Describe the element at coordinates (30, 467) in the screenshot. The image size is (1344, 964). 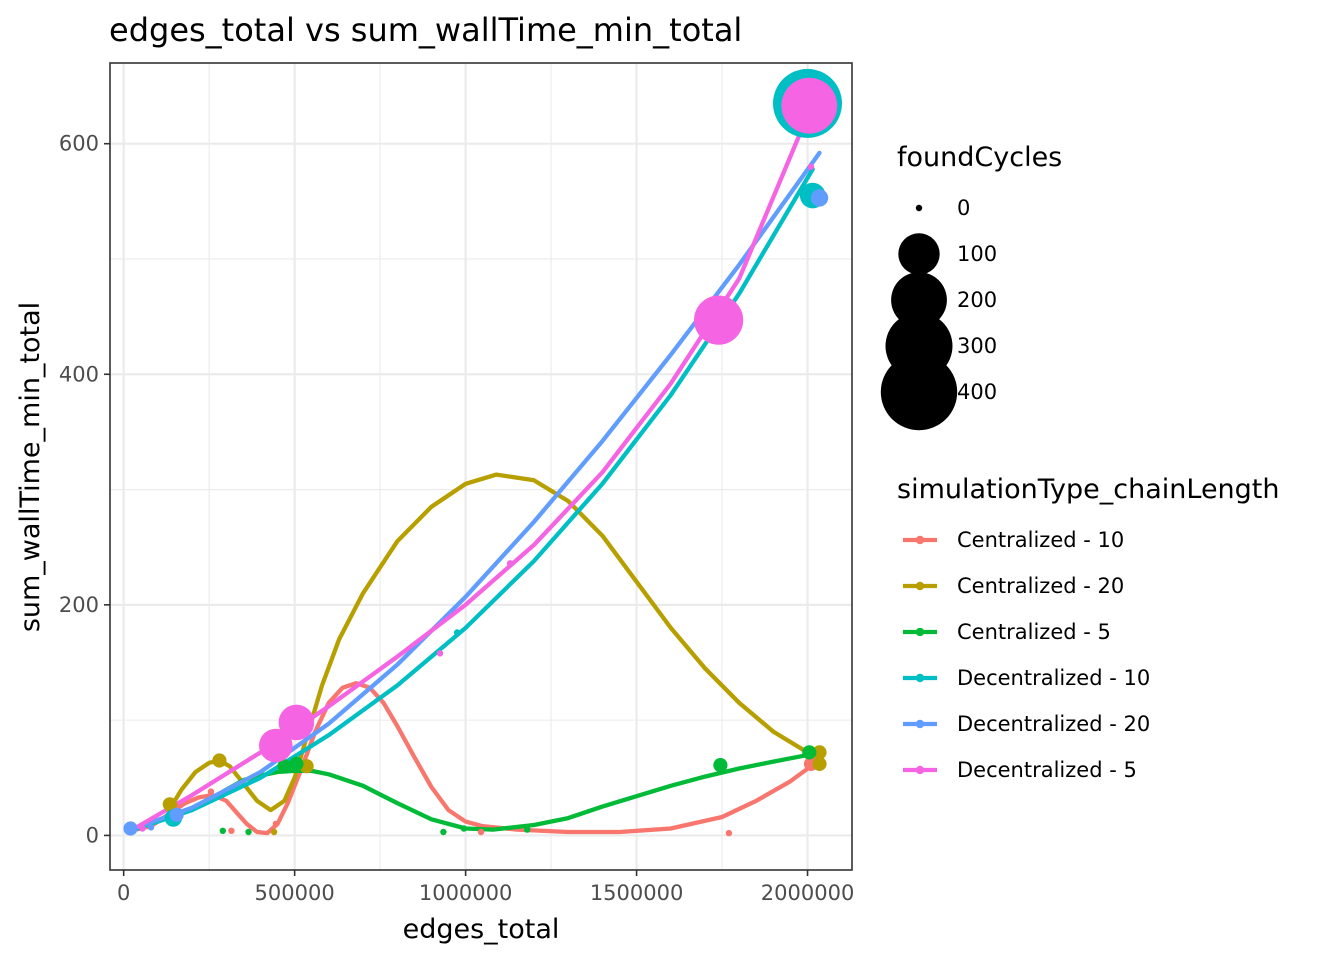
I see `y-axis-label: sum_wallTime_min_total` at that location.